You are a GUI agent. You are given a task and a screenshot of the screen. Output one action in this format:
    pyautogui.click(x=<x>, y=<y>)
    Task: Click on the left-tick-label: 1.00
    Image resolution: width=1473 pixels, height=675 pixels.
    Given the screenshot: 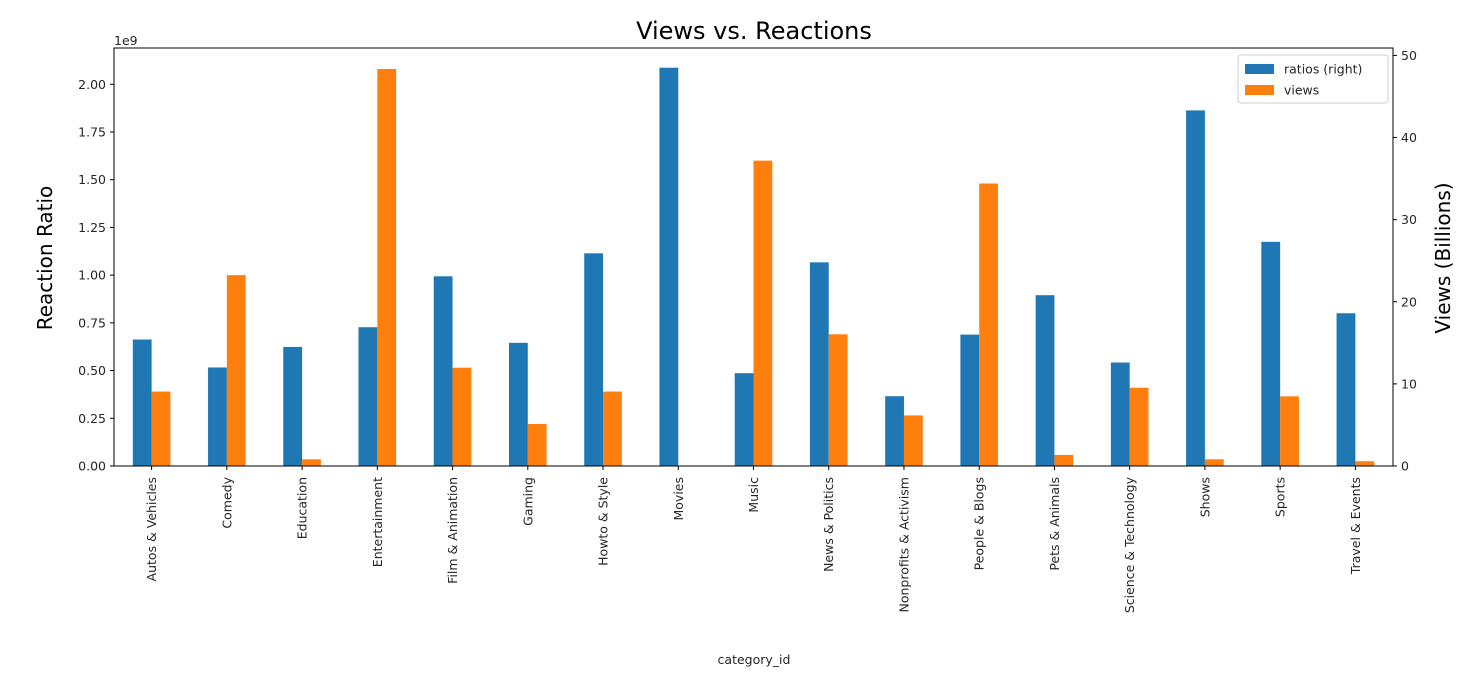 What is the action you would take?
    pyautogui.click(x=92, y=275)
    